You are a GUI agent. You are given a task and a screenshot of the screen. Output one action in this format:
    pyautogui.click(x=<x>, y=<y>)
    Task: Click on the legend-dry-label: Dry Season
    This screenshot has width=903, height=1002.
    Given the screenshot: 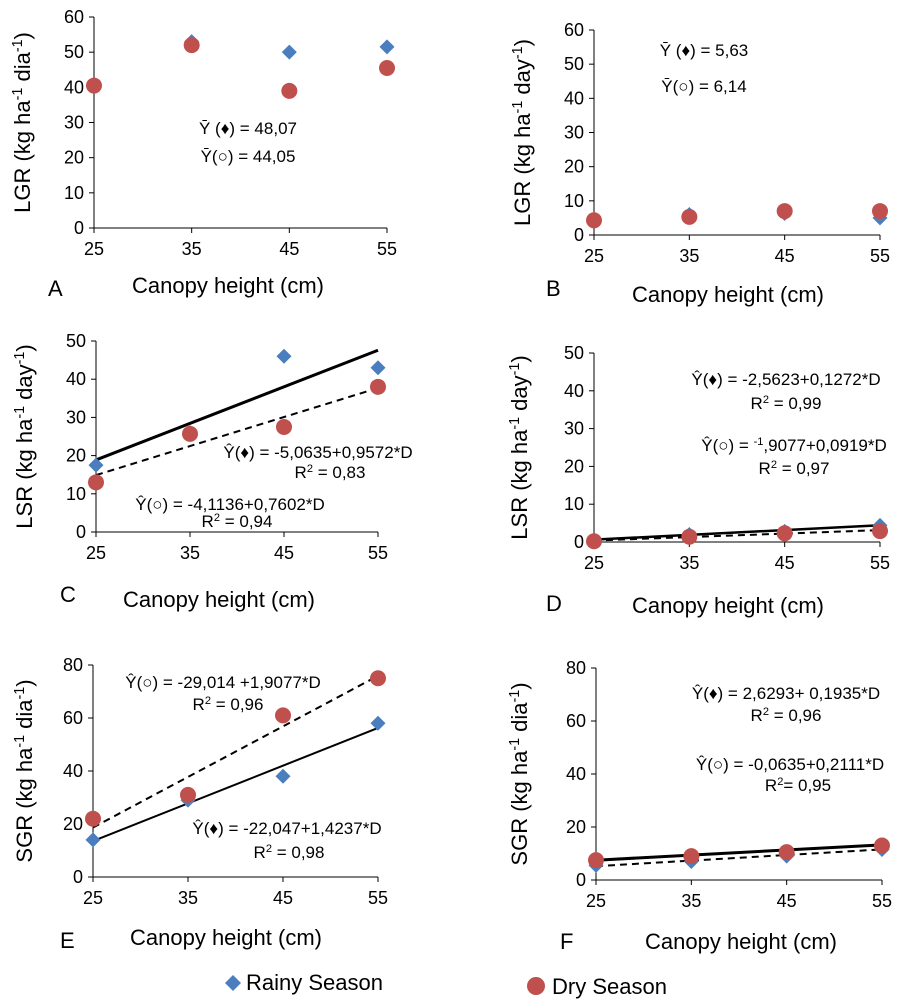 What is the action you would take?
    pyautogui.click(x=609, y=986)
    